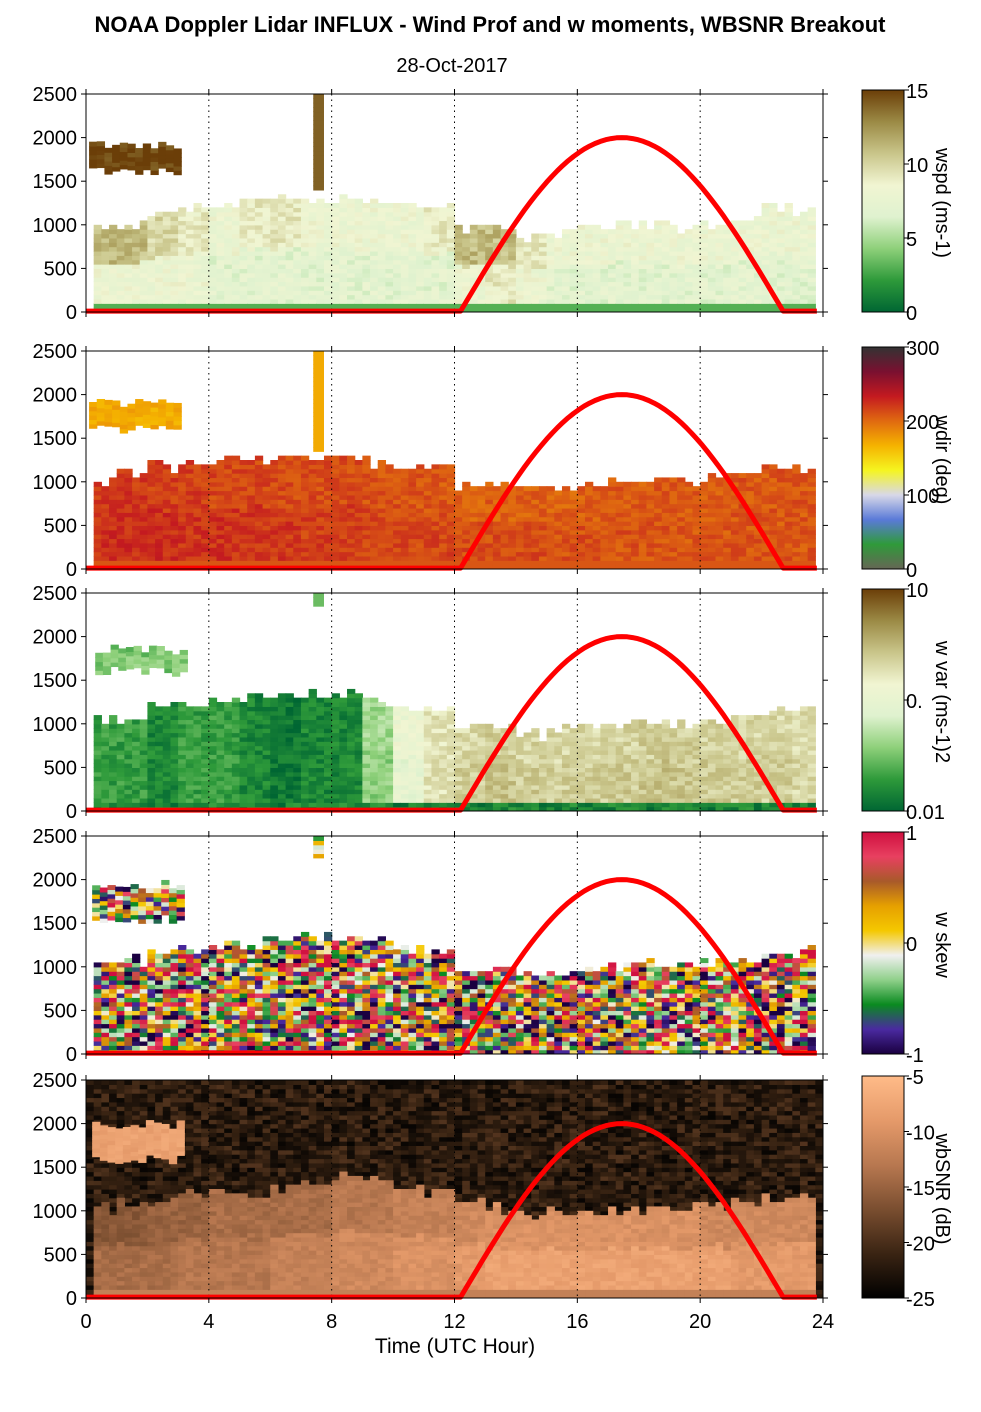 Image resolution: width=981 pixels, height=1412 pixels. Describe the element at coordinates (55, 396) in the screenshot. I see `y-tick-label: 2000` at that location.